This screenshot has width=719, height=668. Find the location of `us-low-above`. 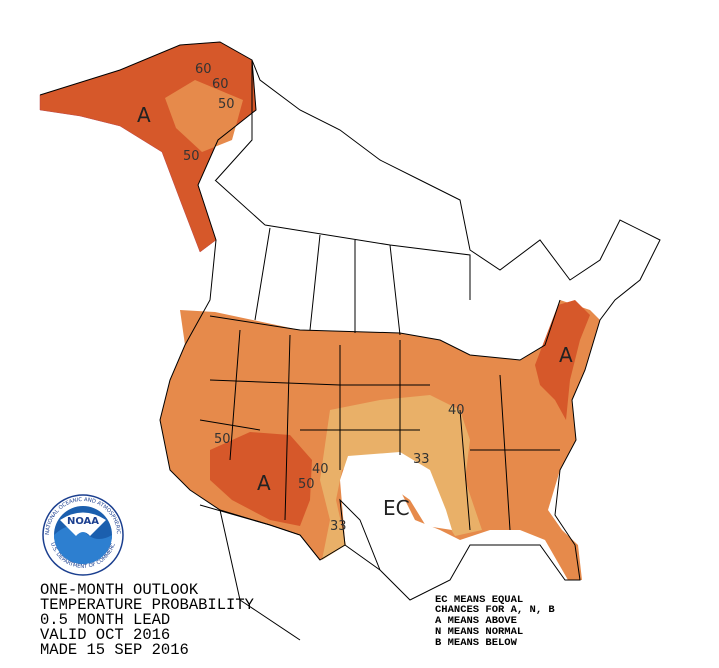

us-low-above is located at coordinates (401, 477).